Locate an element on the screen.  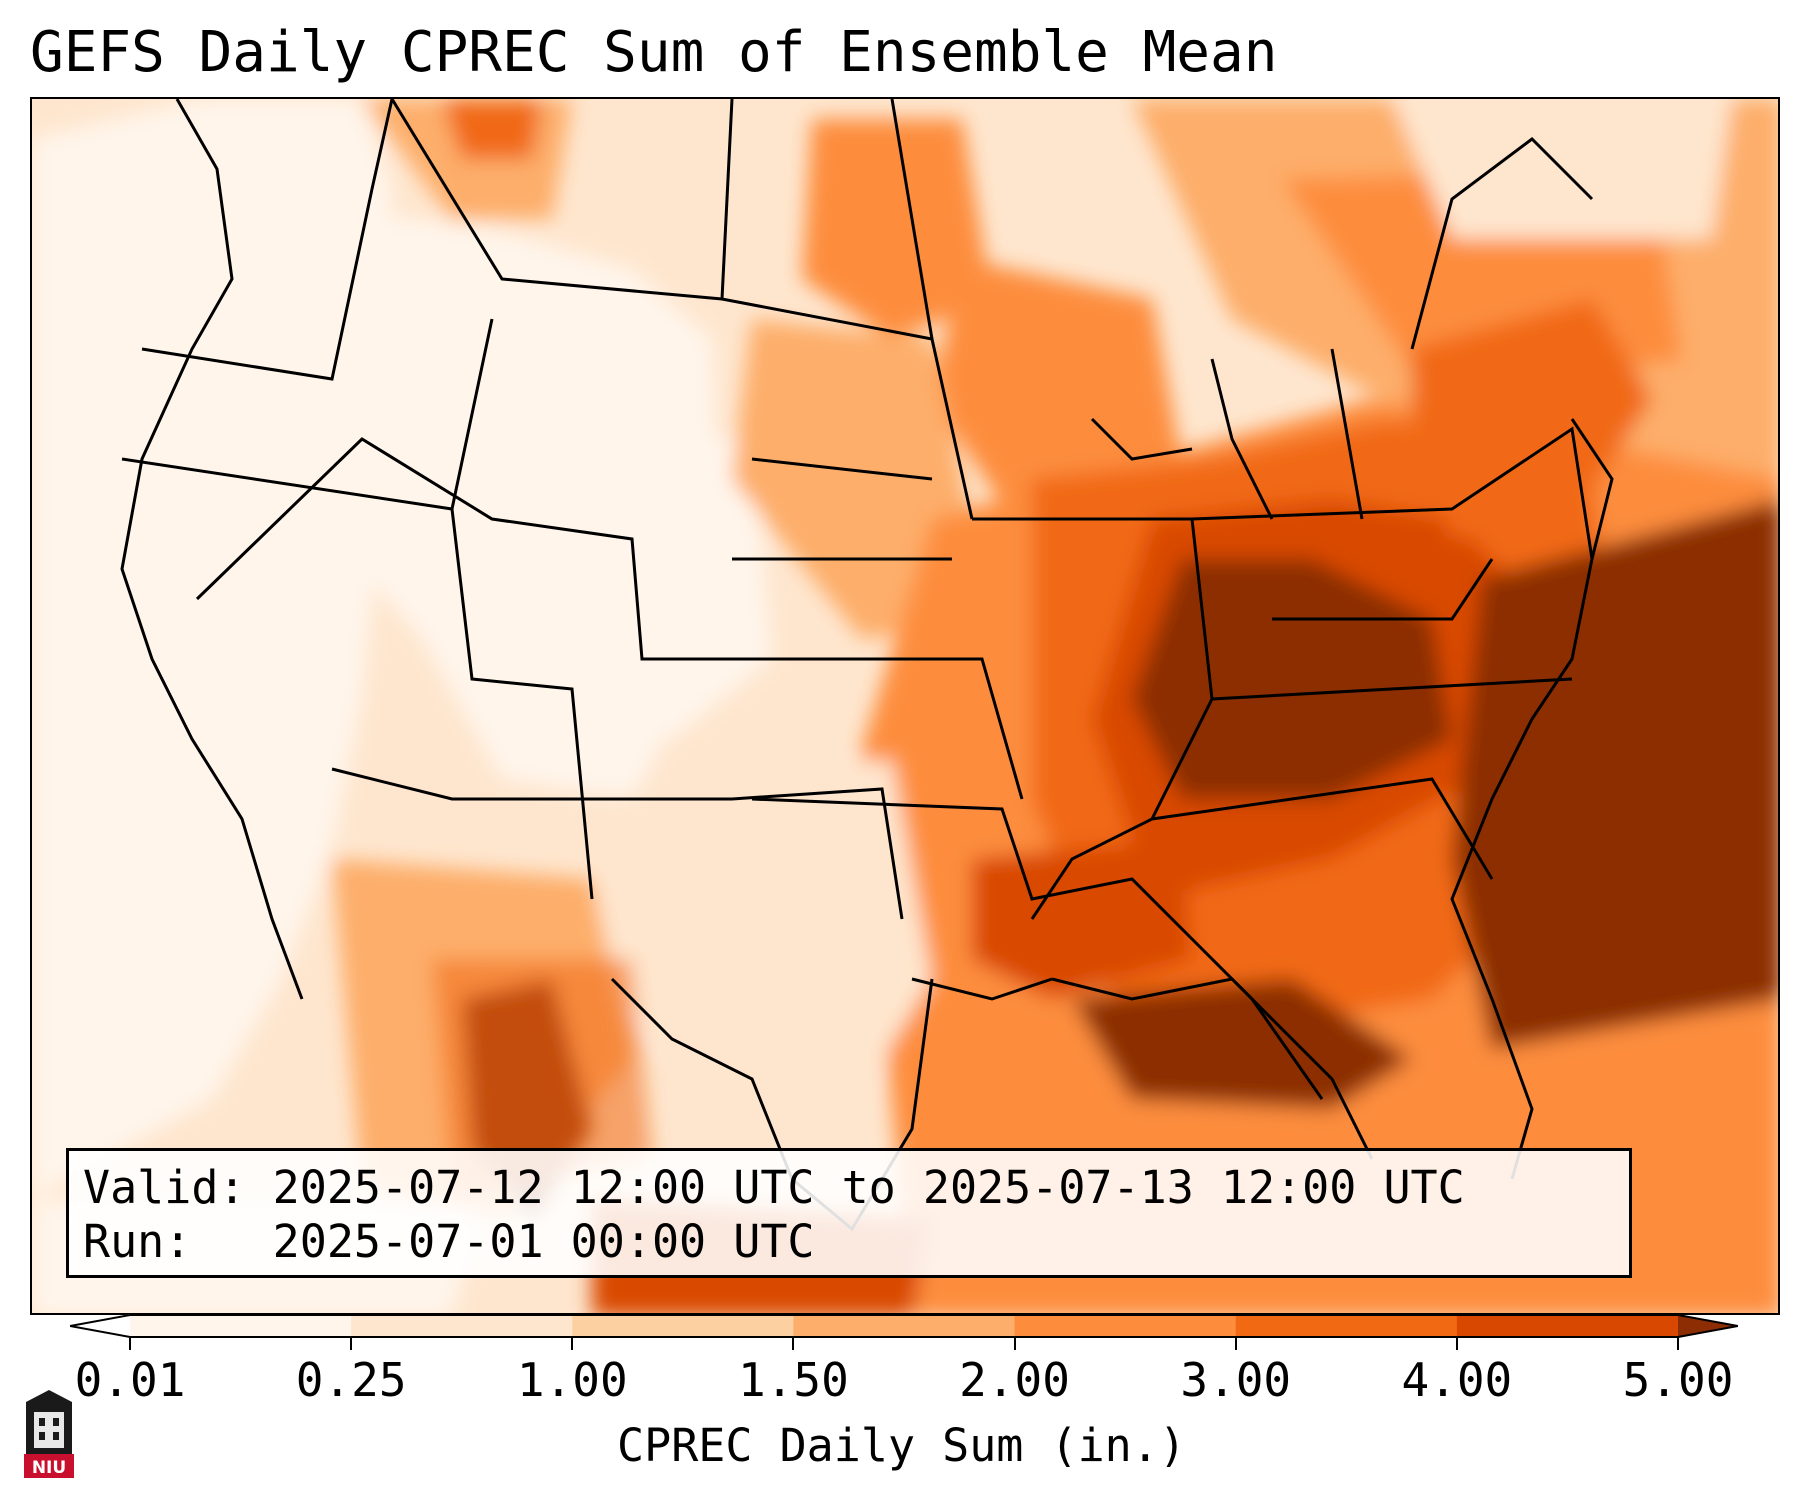
run-label: Run: is located at coordinates (137, 1241).